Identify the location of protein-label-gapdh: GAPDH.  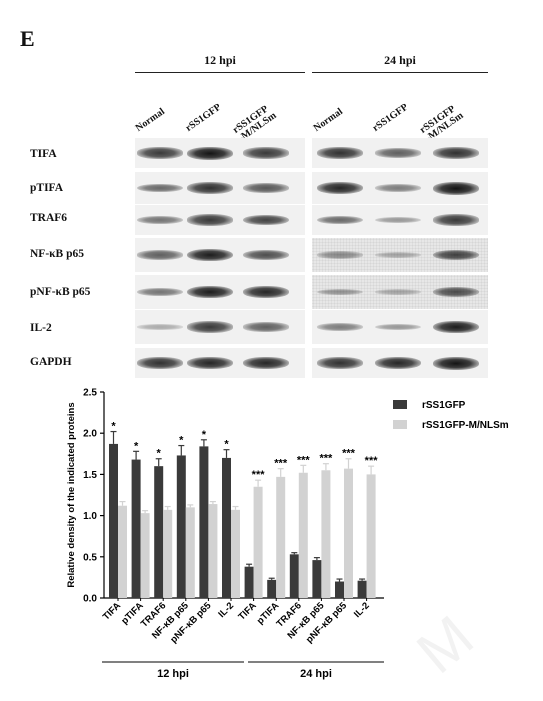
(51, 362).